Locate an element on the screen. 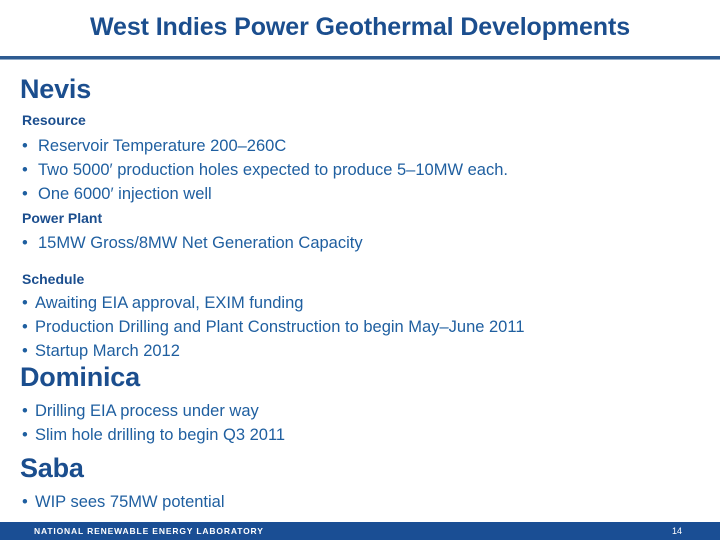 The height and width of the screenshot is (540, 720). section-heading-dominica: Dominica is located at coordinates (80, 377).